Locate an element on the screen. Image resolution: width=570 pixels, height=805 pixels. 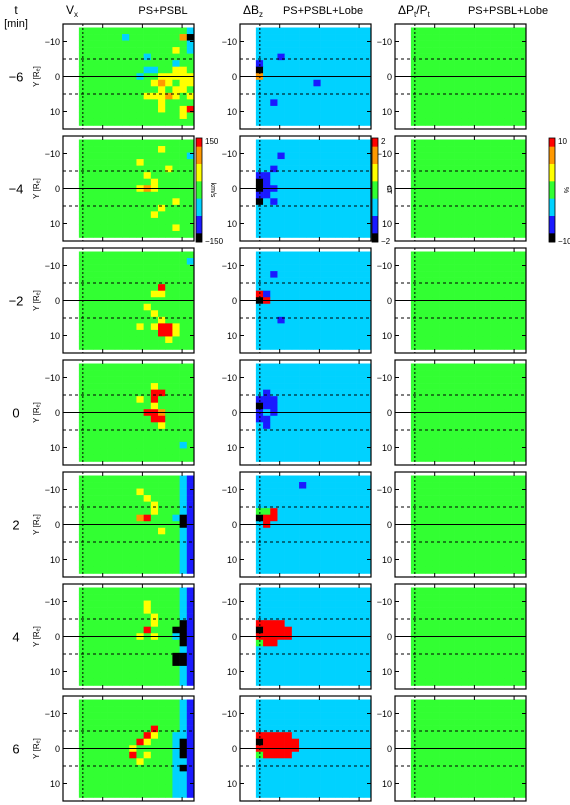
column-subscript: x is located at coordinates (76, 14).